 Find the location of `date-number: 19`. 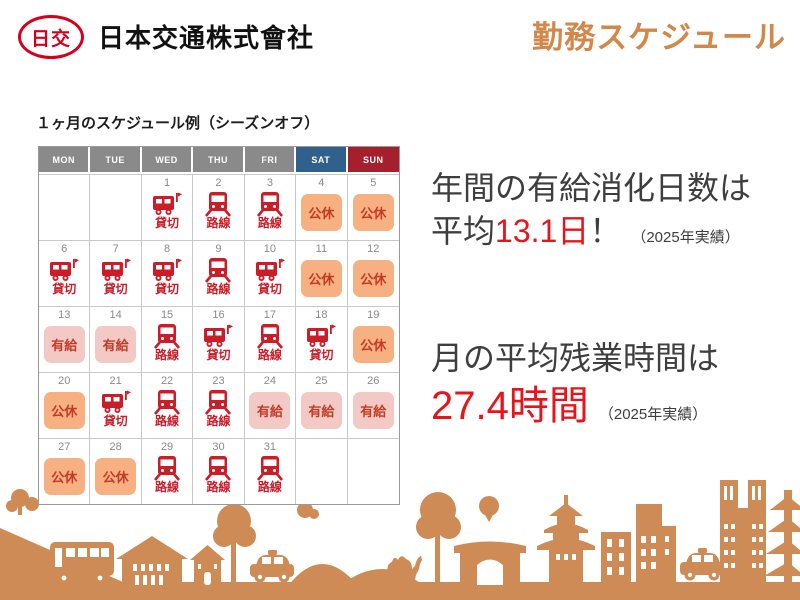

date-number: 19 is located at coordinates (373, 315).